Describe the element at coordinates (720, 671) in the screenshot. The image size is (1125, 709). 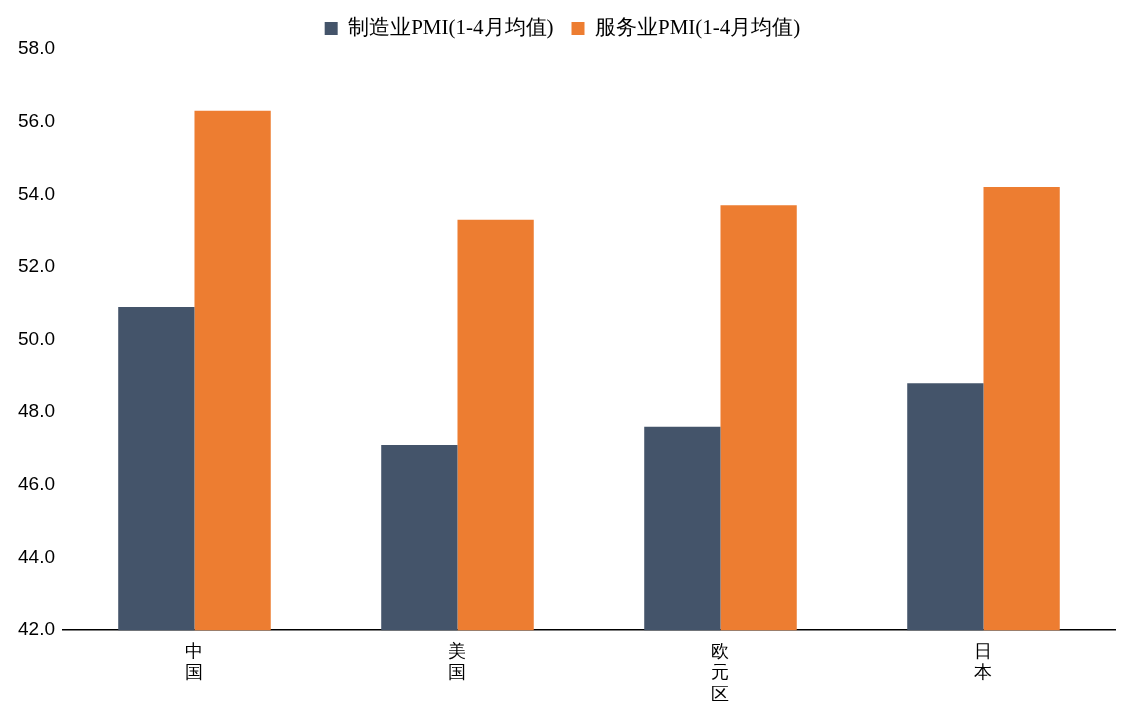
I see `x-tick-label: 欧元区` at that location.